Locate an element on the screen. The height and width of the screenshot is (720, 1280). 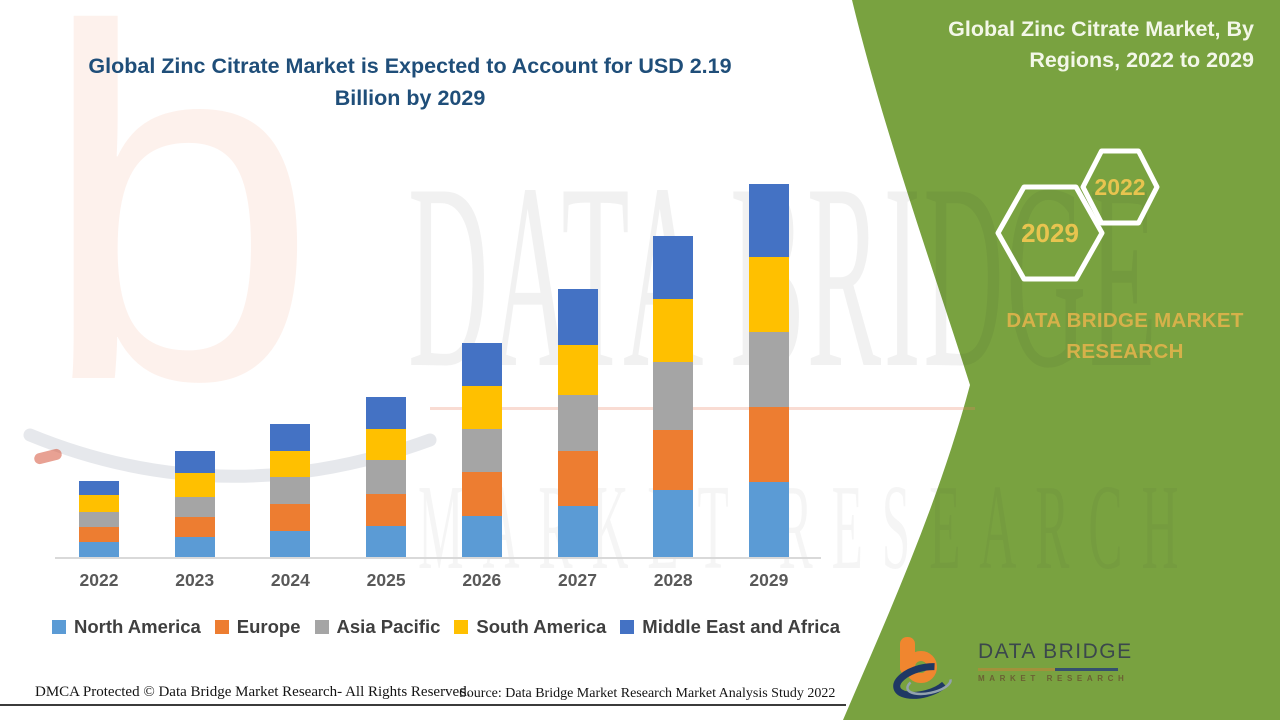
legend-item-asia-pacific: Asia Pacific is located at coordinates (377, 627).